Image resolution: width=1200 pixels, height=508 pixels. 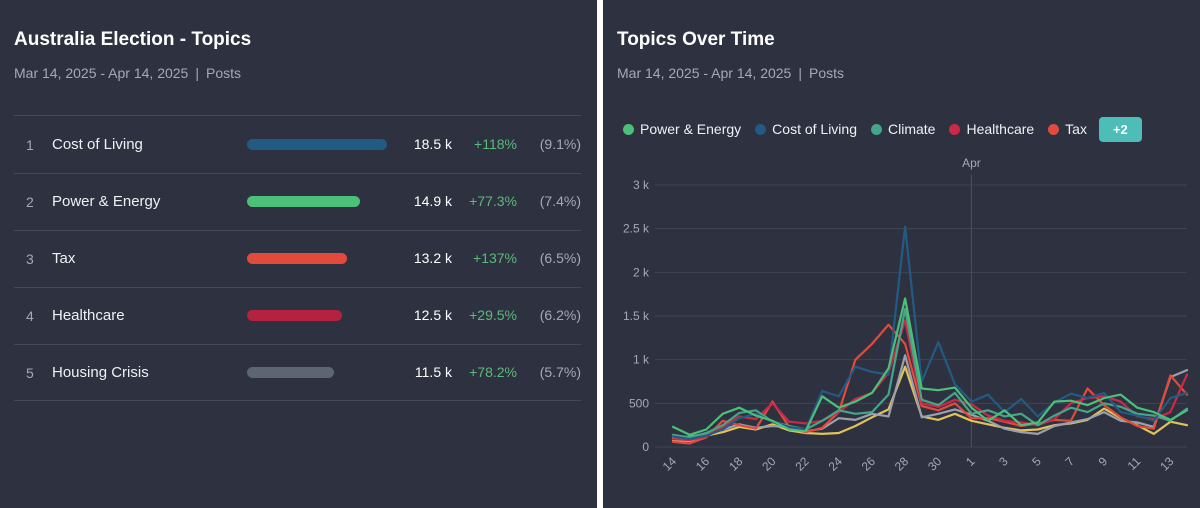 I want to click on topic-count: 13.2 k, so click(x=432, y=258).